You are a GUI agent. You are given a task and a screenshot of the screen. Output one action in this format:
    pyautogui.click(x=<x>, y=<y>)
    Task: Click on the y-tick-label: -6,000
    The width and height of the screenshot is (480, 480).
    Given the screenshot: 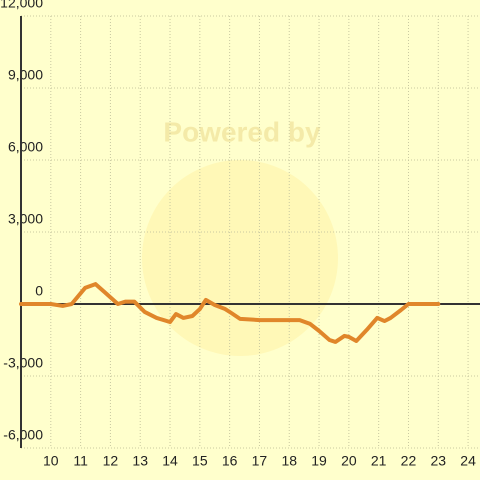 What is the action you would take?
    pyautogui.click(x=23, y=435)
    